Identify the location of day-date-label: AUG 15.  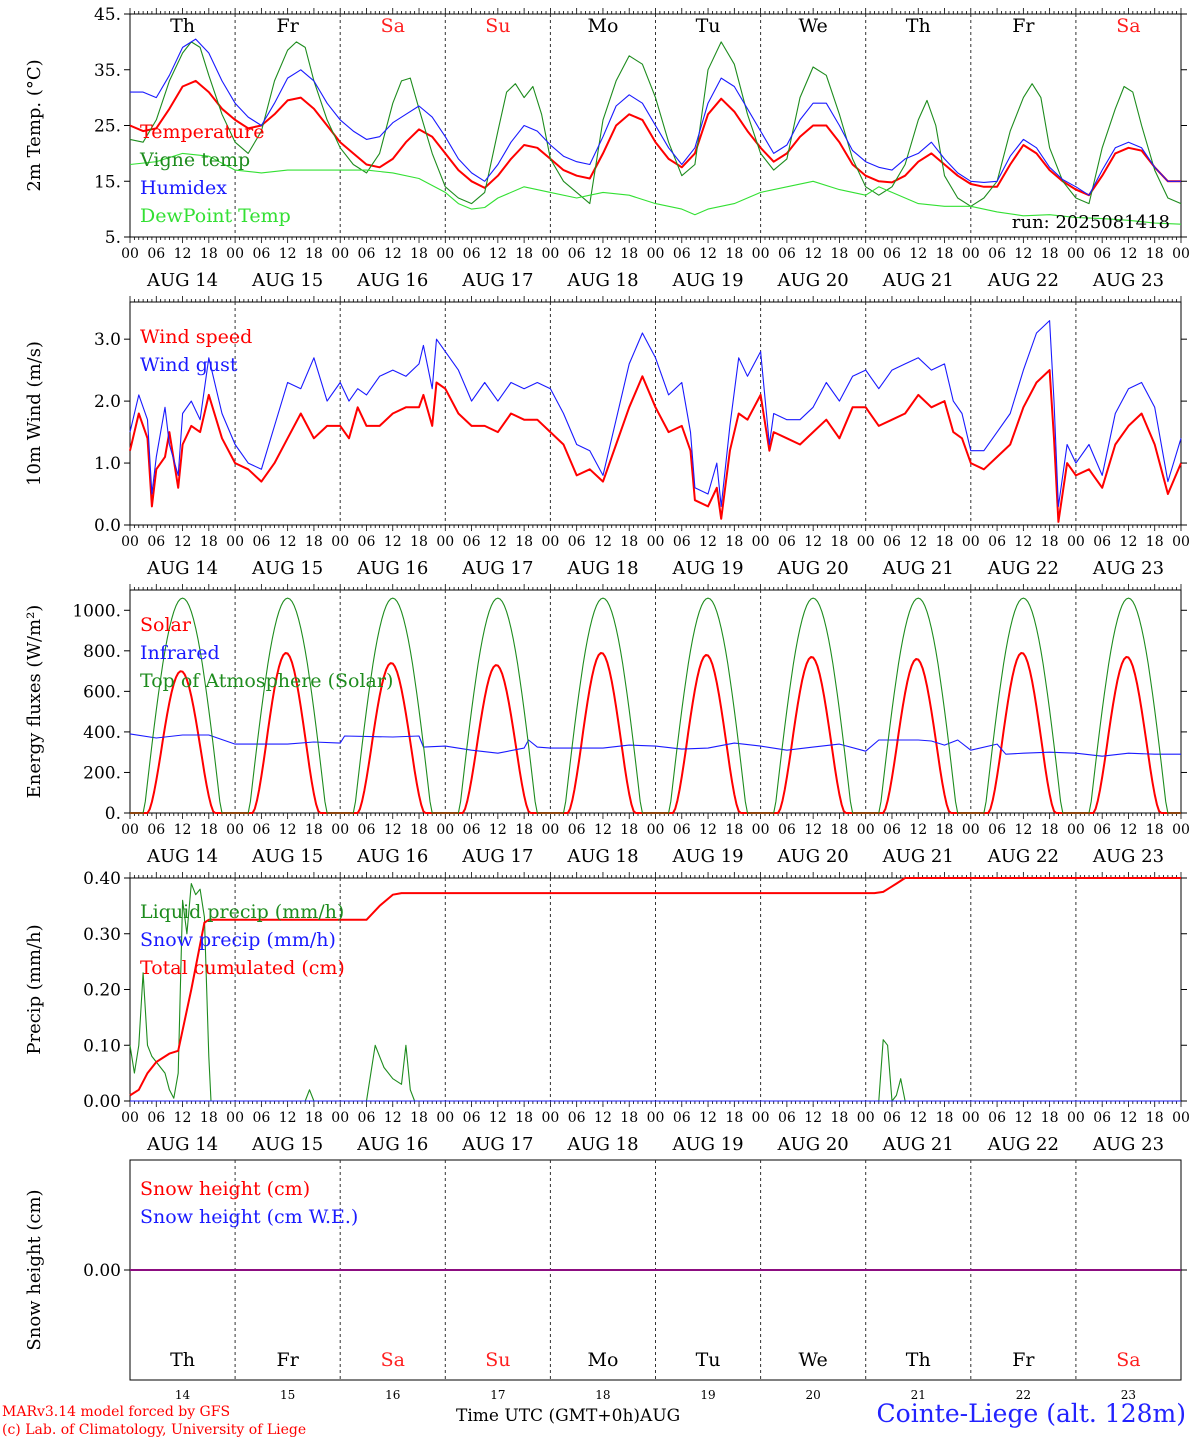
(287, 1144).